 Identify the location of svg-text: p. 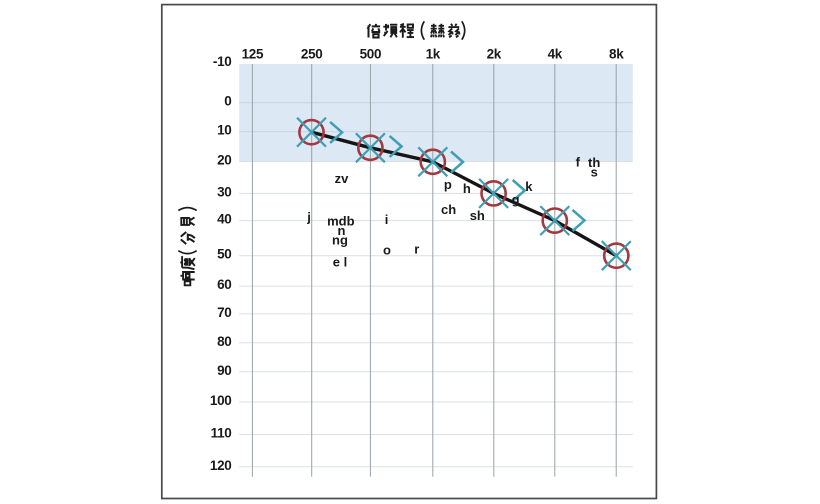
(448, 184).